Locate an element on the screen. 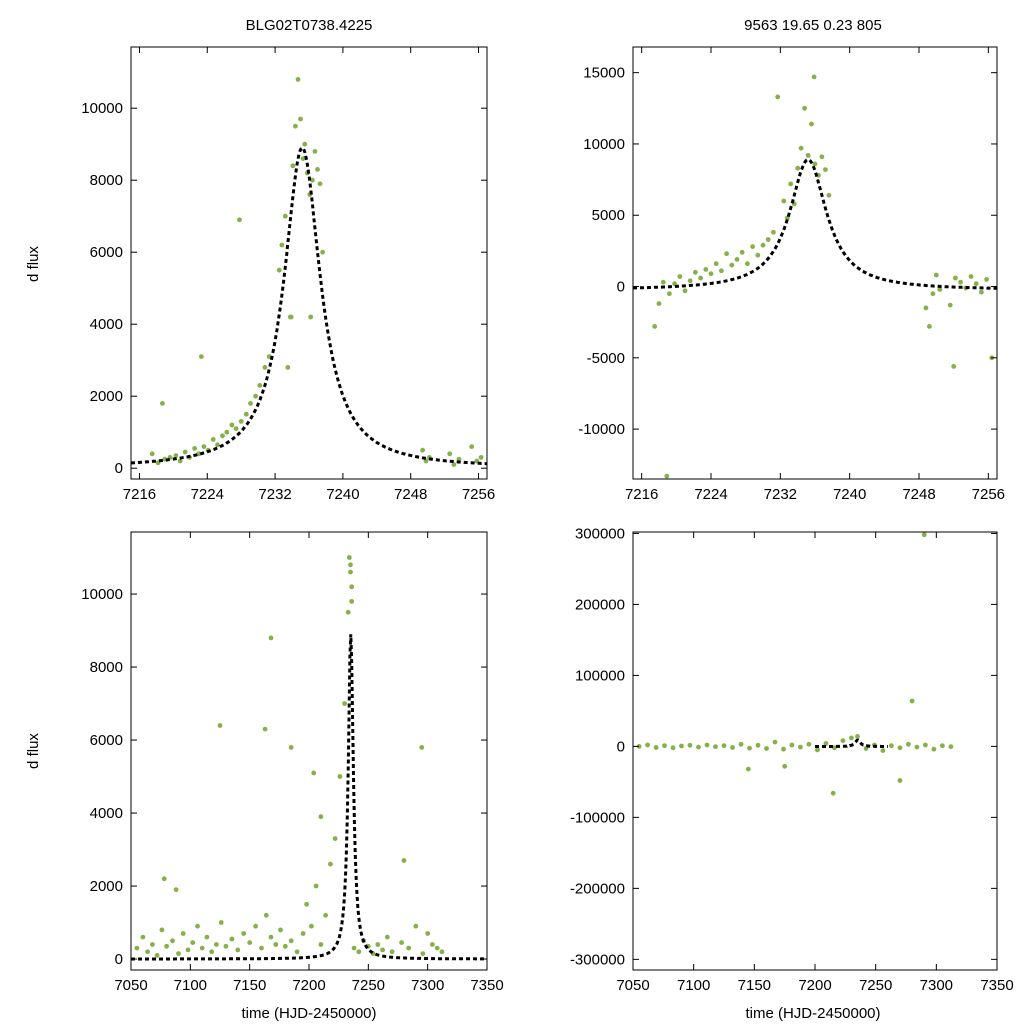 The height and width of the screenshot is (1024, 1024). x-tick-label: 7100 is located at coordinates (693, 985).